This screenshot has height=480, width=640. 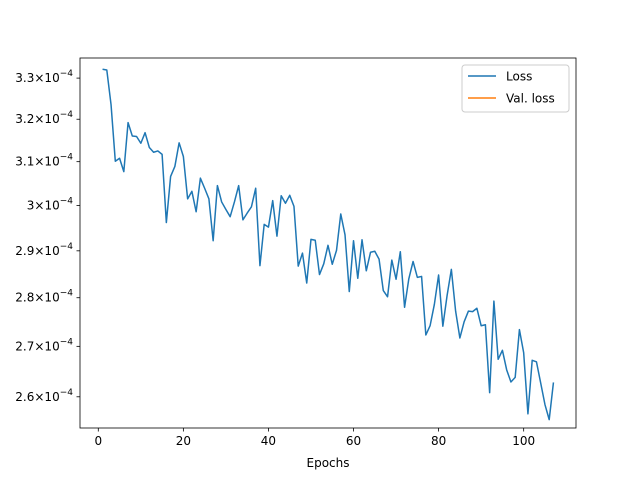 I want to click on y-tick-label: 2.9×10⁻⁴, so click(x=44, y=250).